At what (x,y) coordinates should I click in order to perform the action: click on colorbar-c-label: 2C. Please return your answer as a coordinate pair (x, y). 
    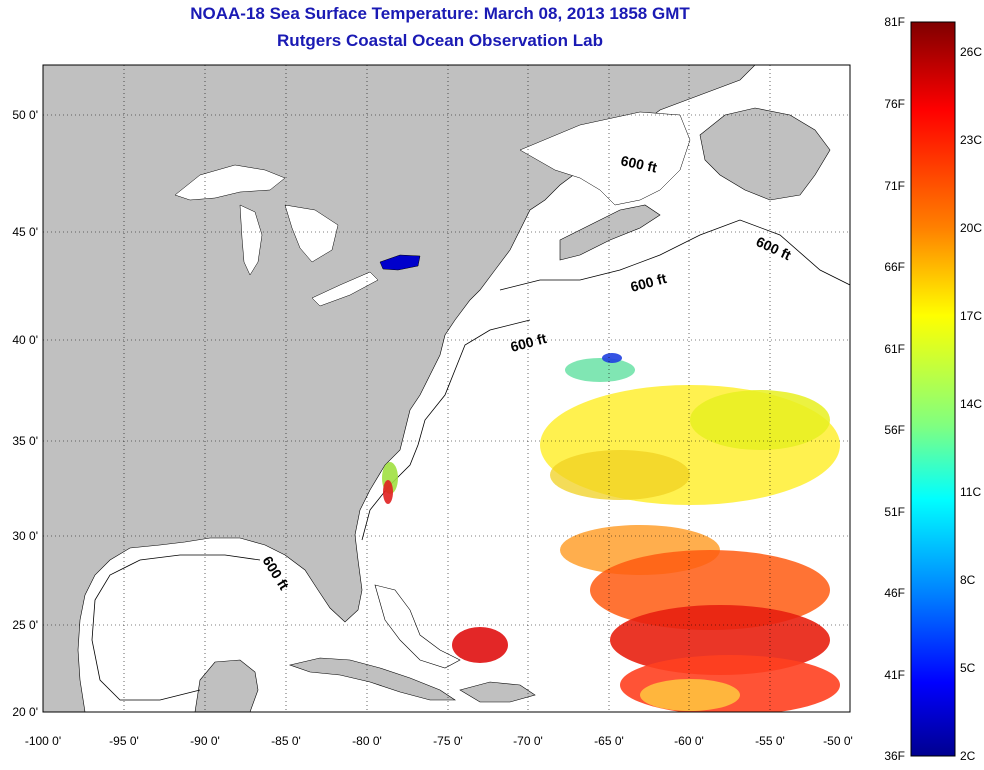
    Looking at the image, I should click on (968, 756).